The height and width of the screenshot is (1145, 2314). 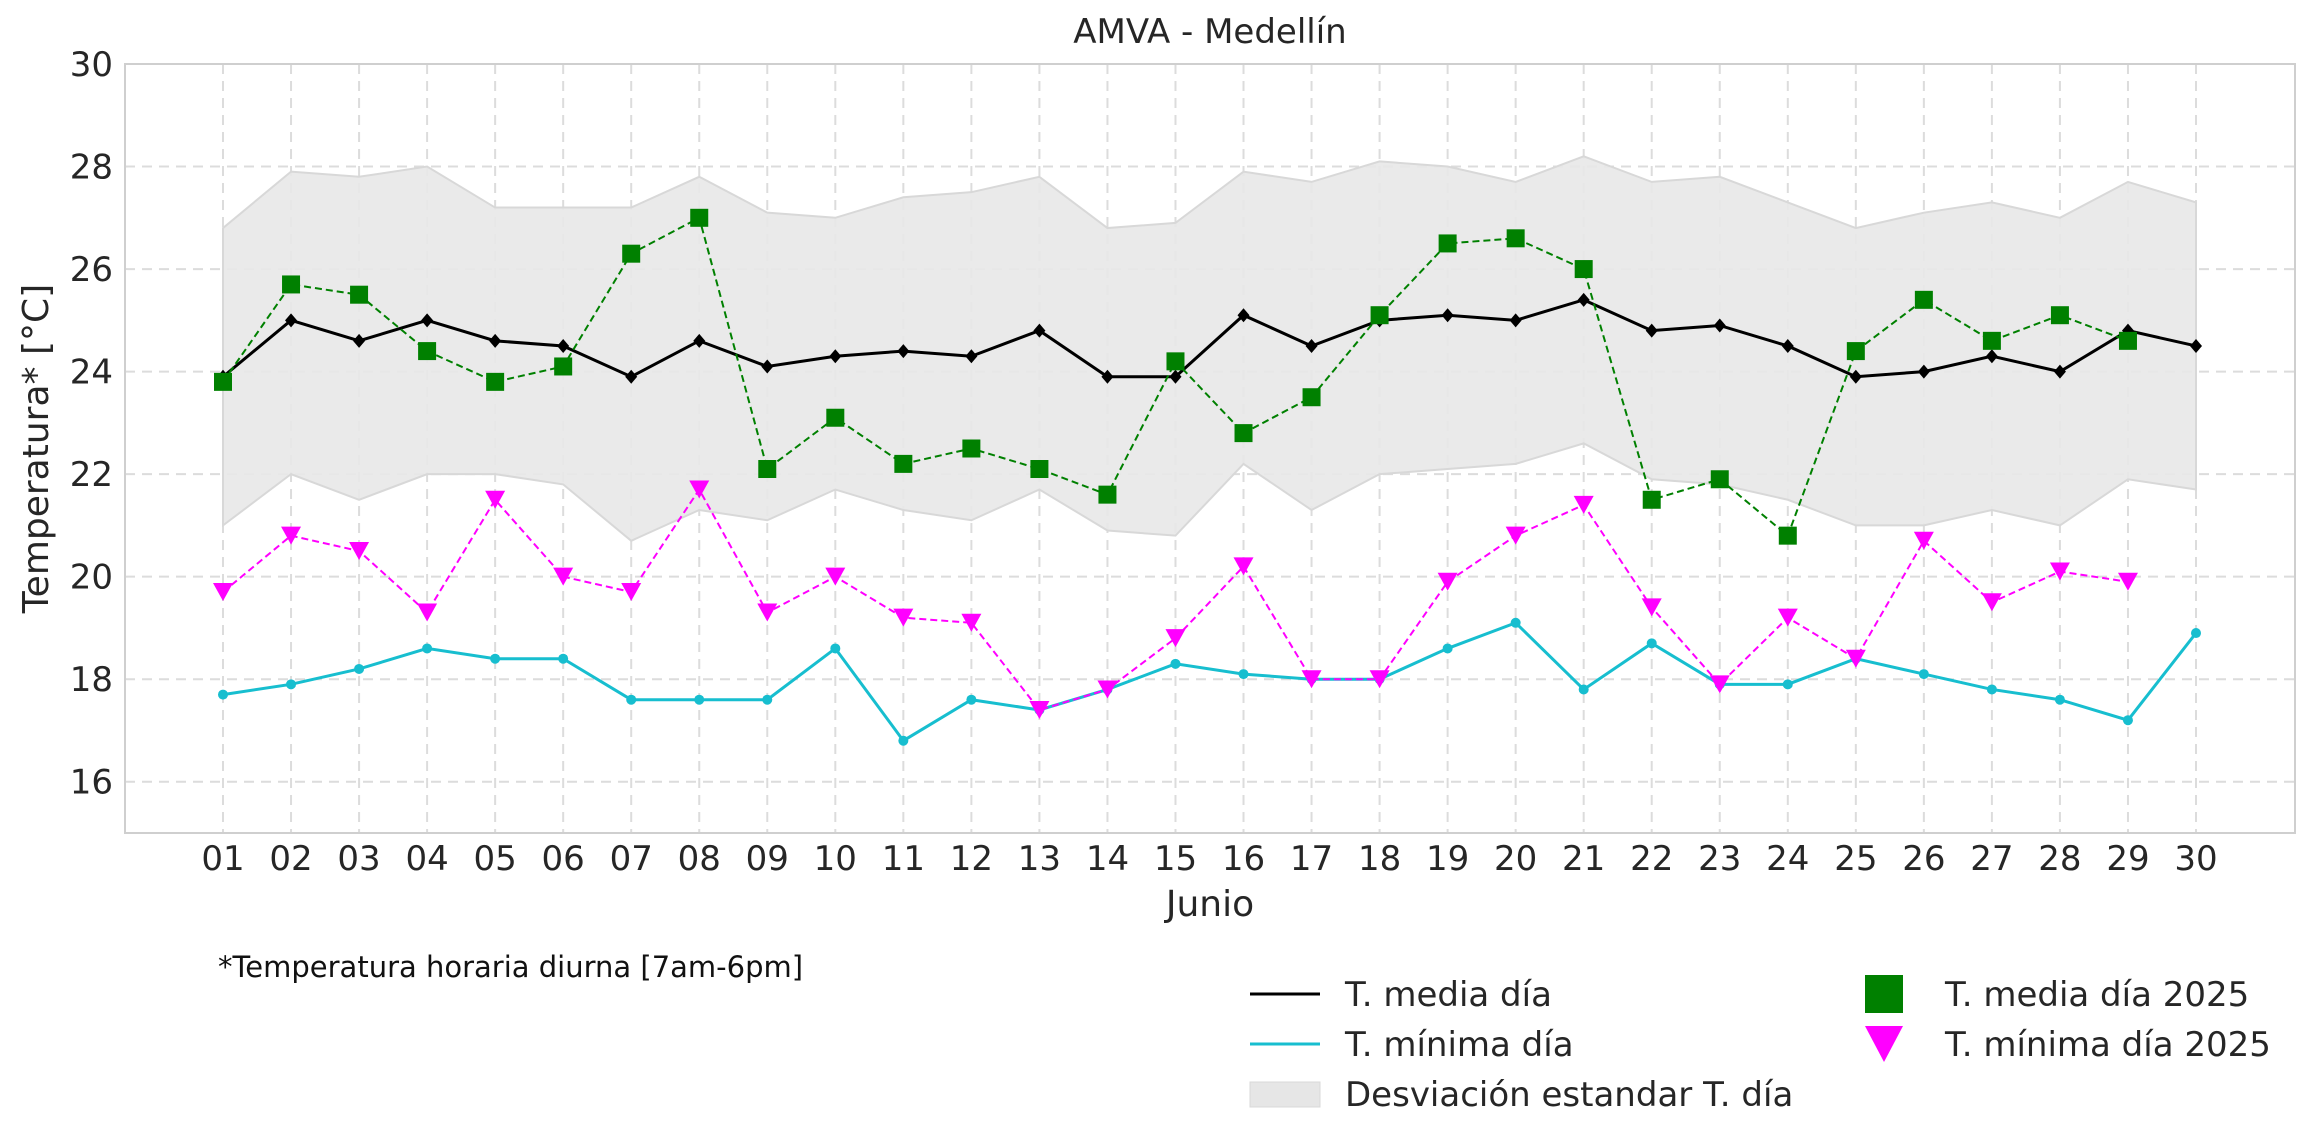 What do you see at coordinates (2096, 995) in the screenshot?
I see `legend-label: T. media día 2025` at bounding box center [2096, 995].